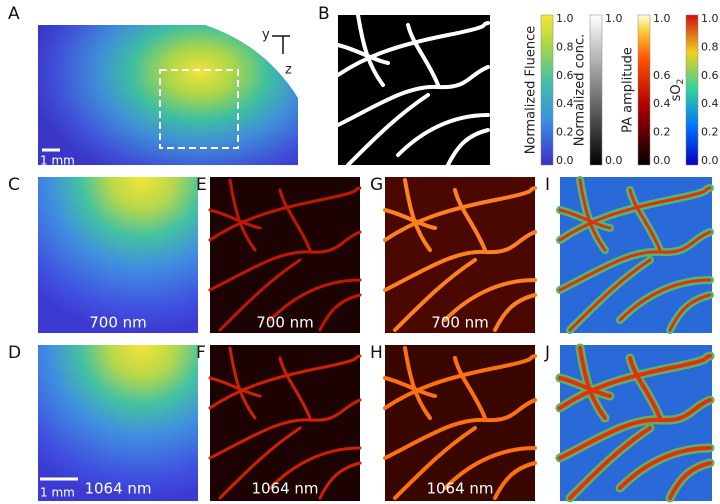 Image resolution: width=720 pixels, height=504 pixels. What do you see at coordinates (288, 70) in the screenshot?
I see `axis-label: z` at bounding box center [288, 70].